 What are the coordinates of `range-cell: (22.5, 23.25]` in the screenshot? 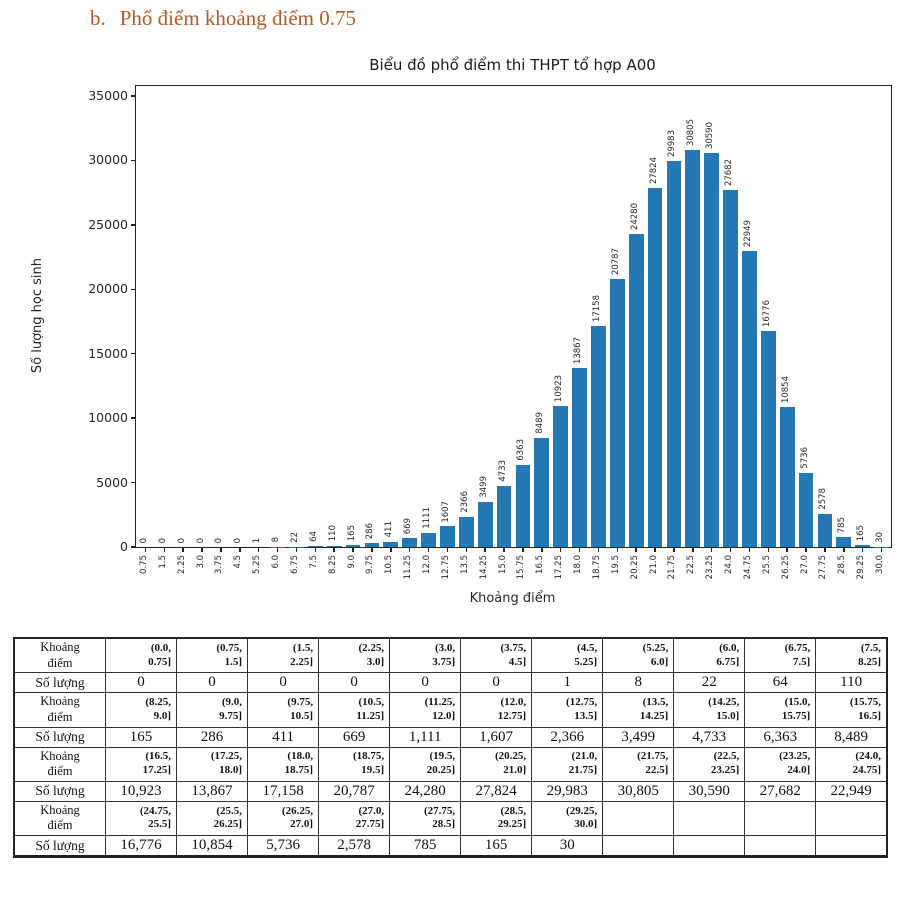 It's located at (709, 764).